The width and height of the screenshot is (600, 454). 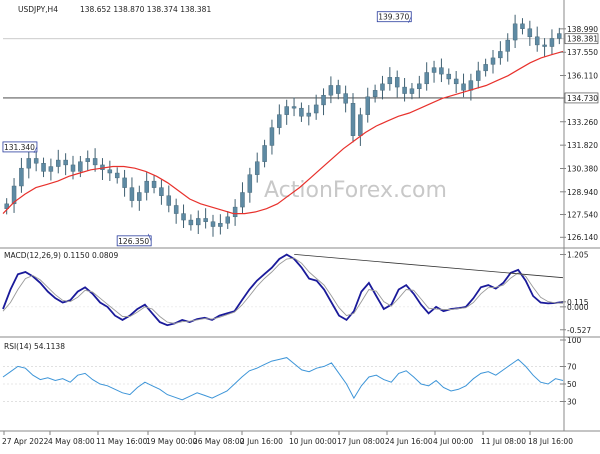 What do you see at coordinates (453, 441) in the screenshot?
I see `time-tick-label: 4 Jul 00:00` at bounding box center [453, 441].